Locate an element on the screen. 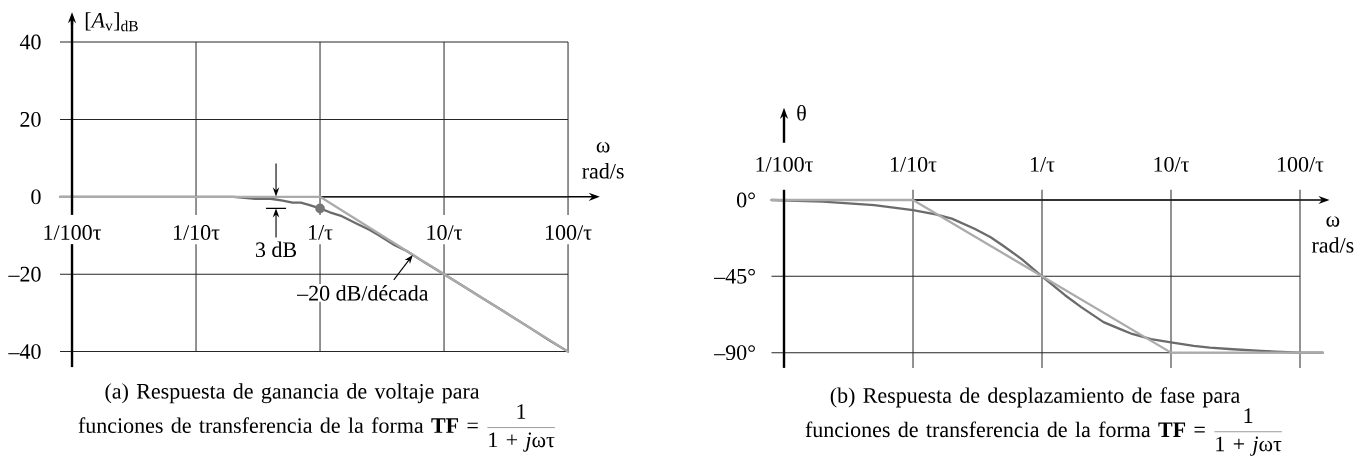  y-axis-title: θ is located at coordinates (801, 113).